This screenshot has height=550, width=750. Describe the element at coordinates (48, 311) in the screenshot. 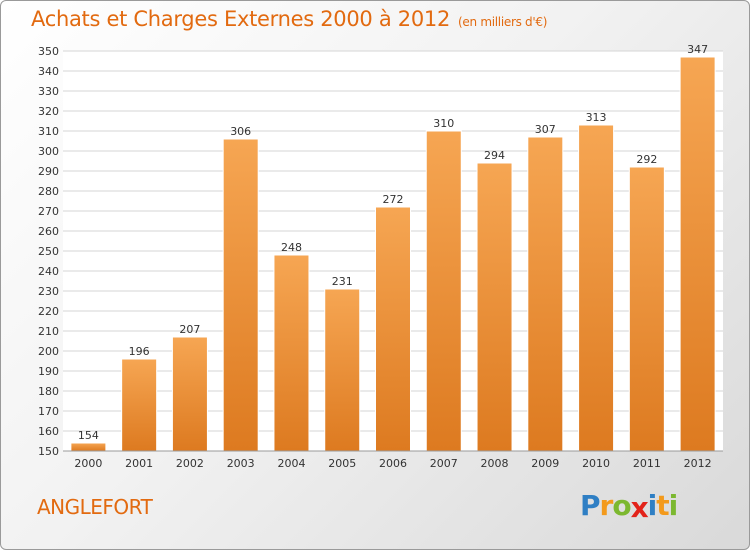

I see `y-tick-label: 220` at that location.